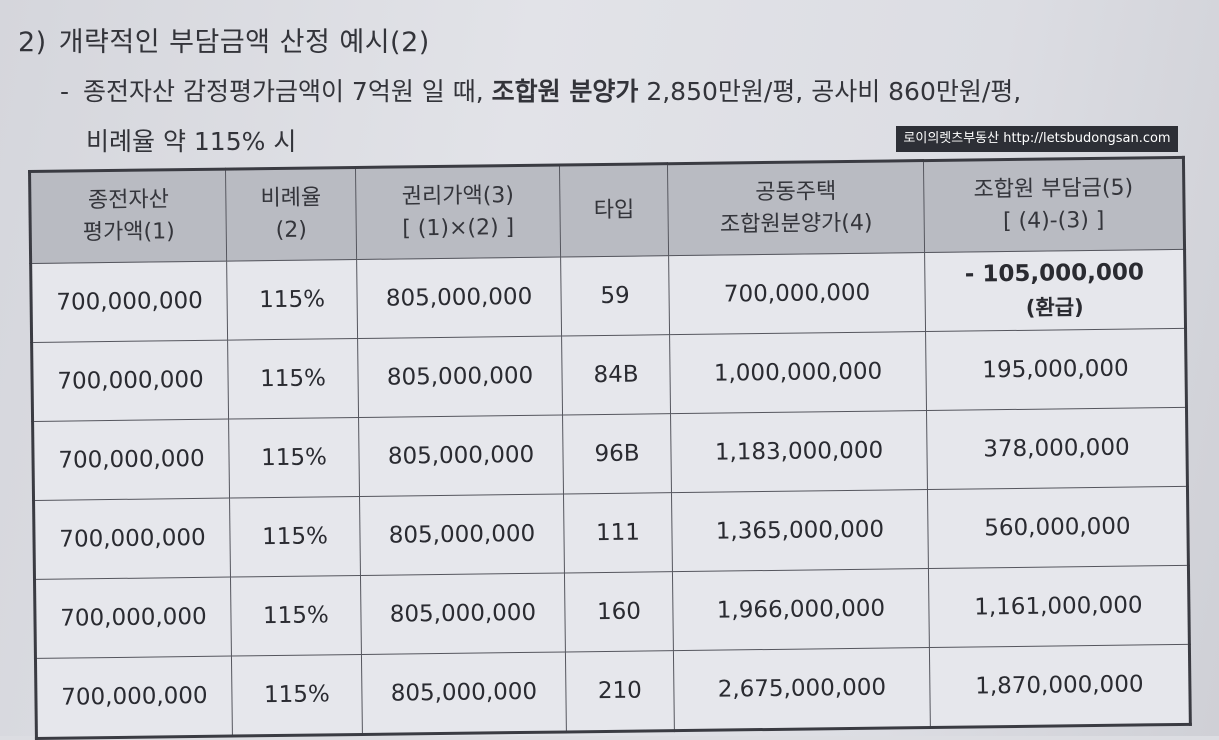 The width and height of the screenshot is (1219, 740). I want to click on cell-price: 1,183,000,000, so click(799, 451).